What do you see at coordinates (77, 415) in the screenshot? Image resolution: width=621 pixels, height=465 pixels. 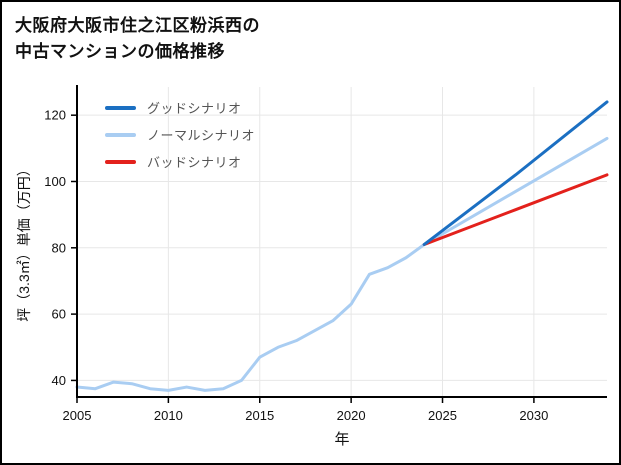 I see `x-tick-label: 2005` at bounding box center [77, 415].